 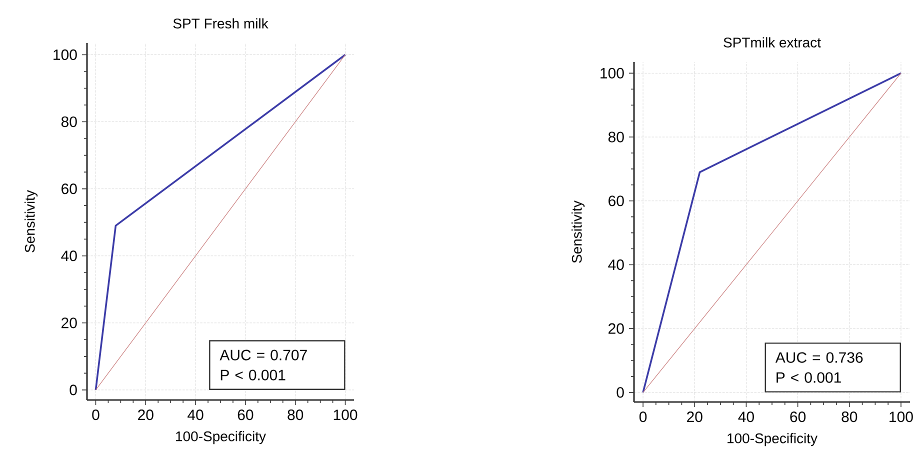 I want to click on annotation: AUC = 0.736, so click(x=819, y=357).